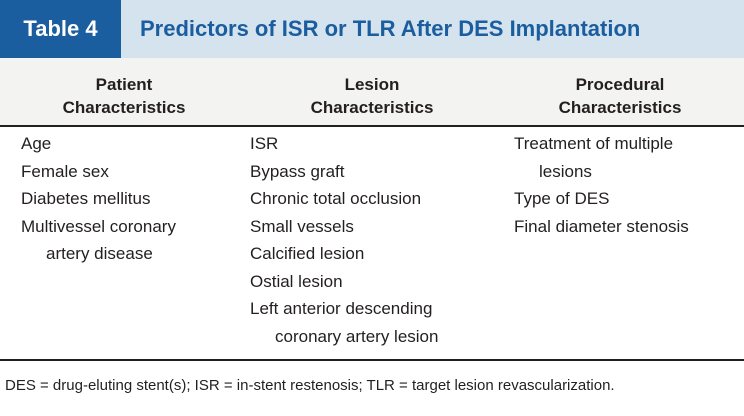 This screenshot has width=744, height=416. Describe the element at coordinates (264, 143) in the screenshot. I see `list-item: ISR` at that location.